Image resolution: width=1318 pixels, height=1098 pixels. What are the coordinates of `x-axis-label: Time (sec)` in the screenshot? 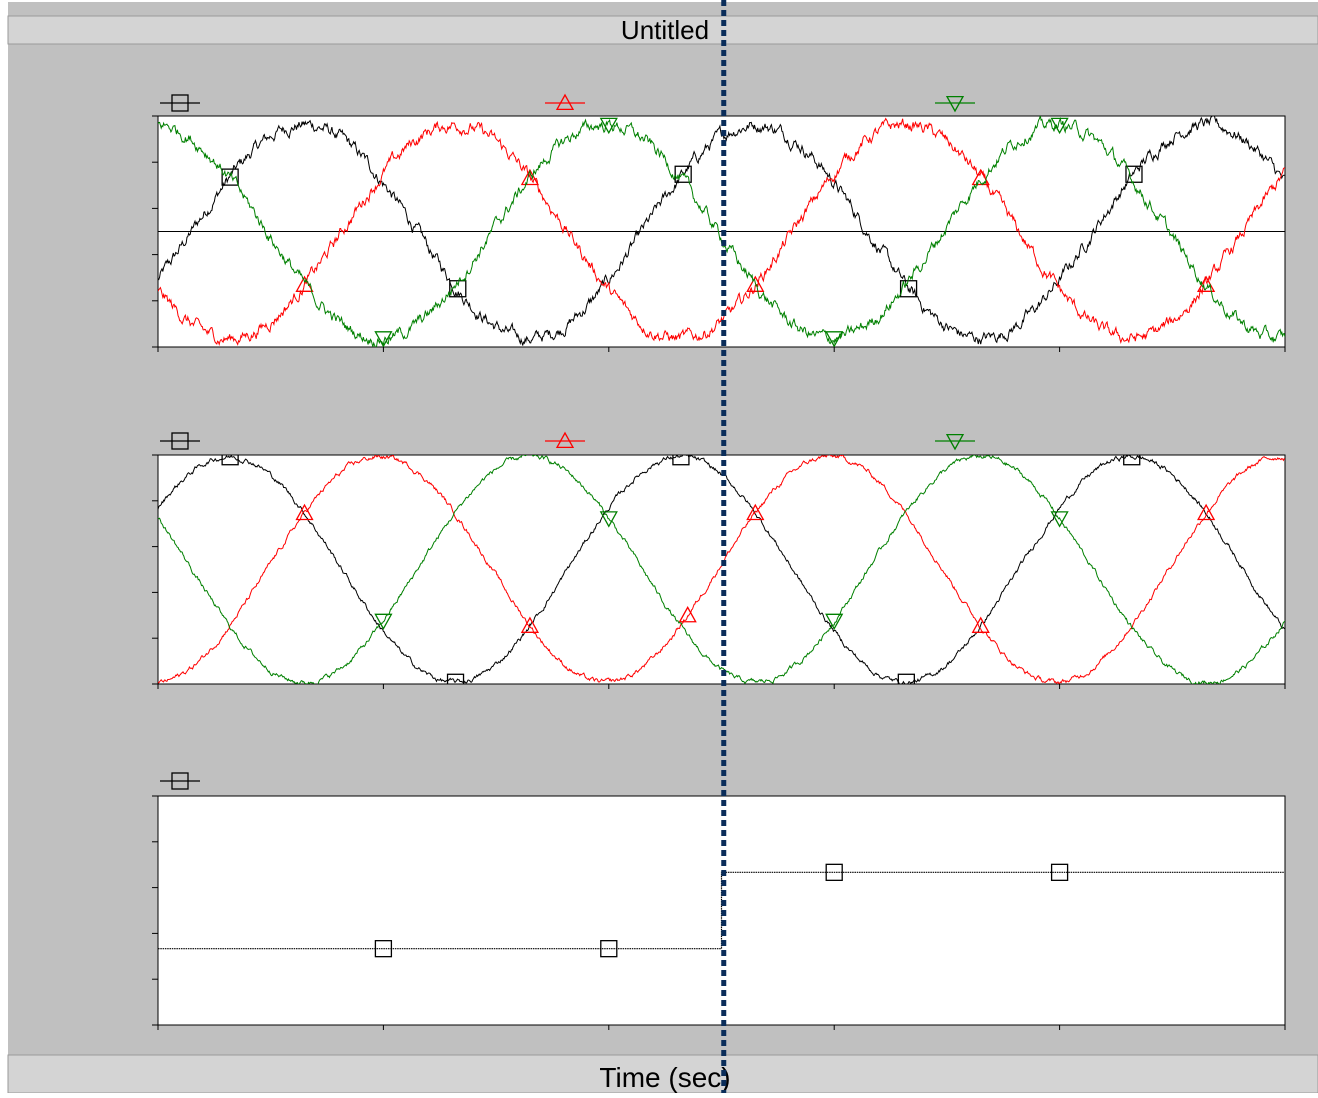 It's located at (664, 1077).